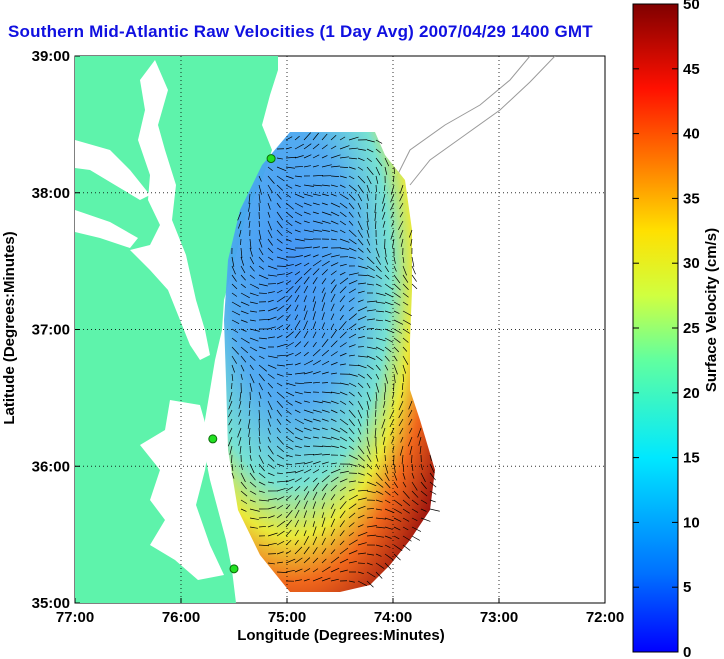 This screenshot has width=724, height=659. What do you see at coordinates (51, 56) in the screenshot?
I see `y-tick-label: 39:00` at bounding box center [51, 56].